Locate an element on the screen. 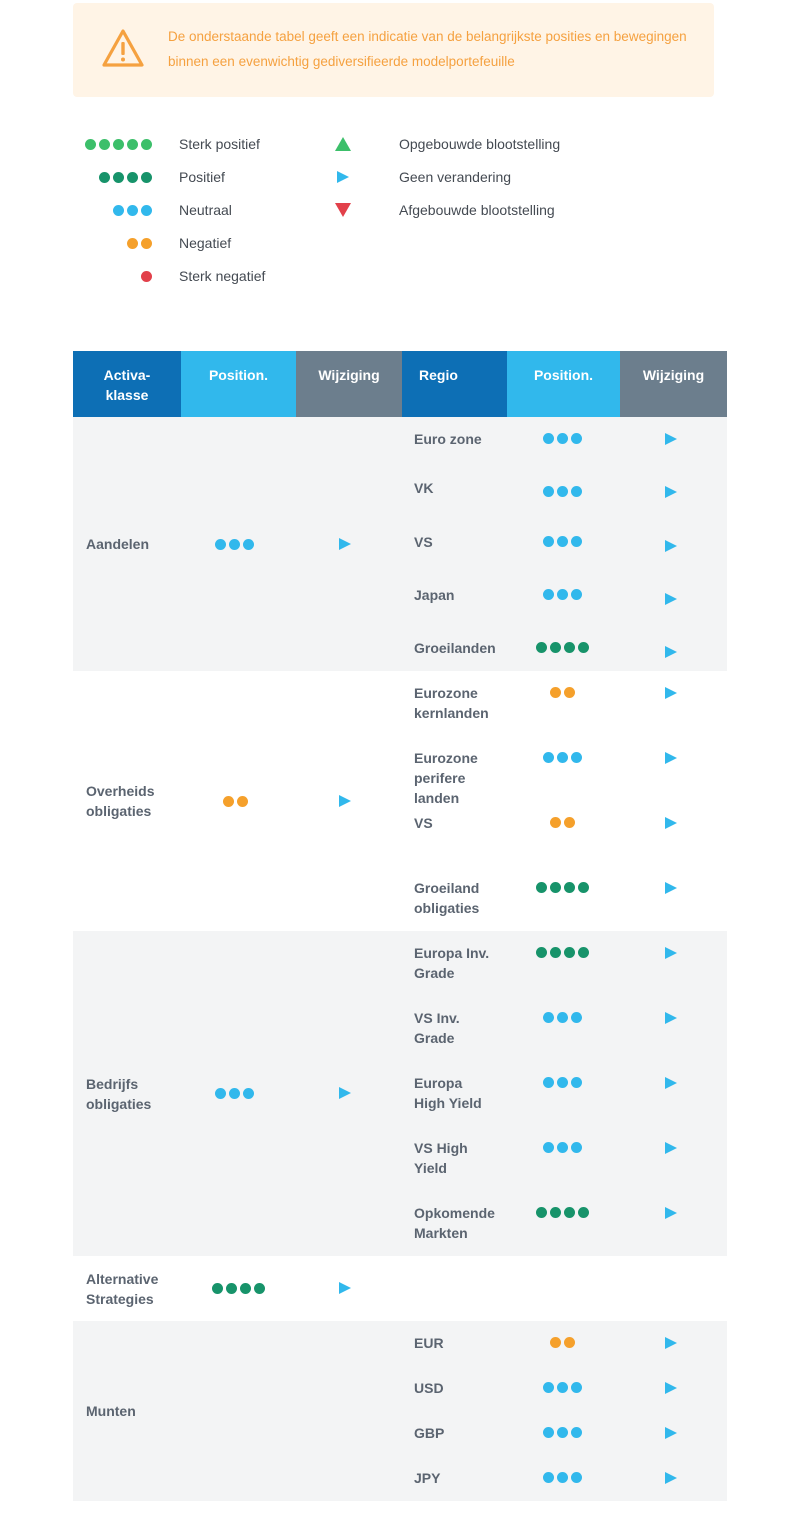 This screenshot has height=1527, width=800. region-label: VS is located at coordinates (423, 542).